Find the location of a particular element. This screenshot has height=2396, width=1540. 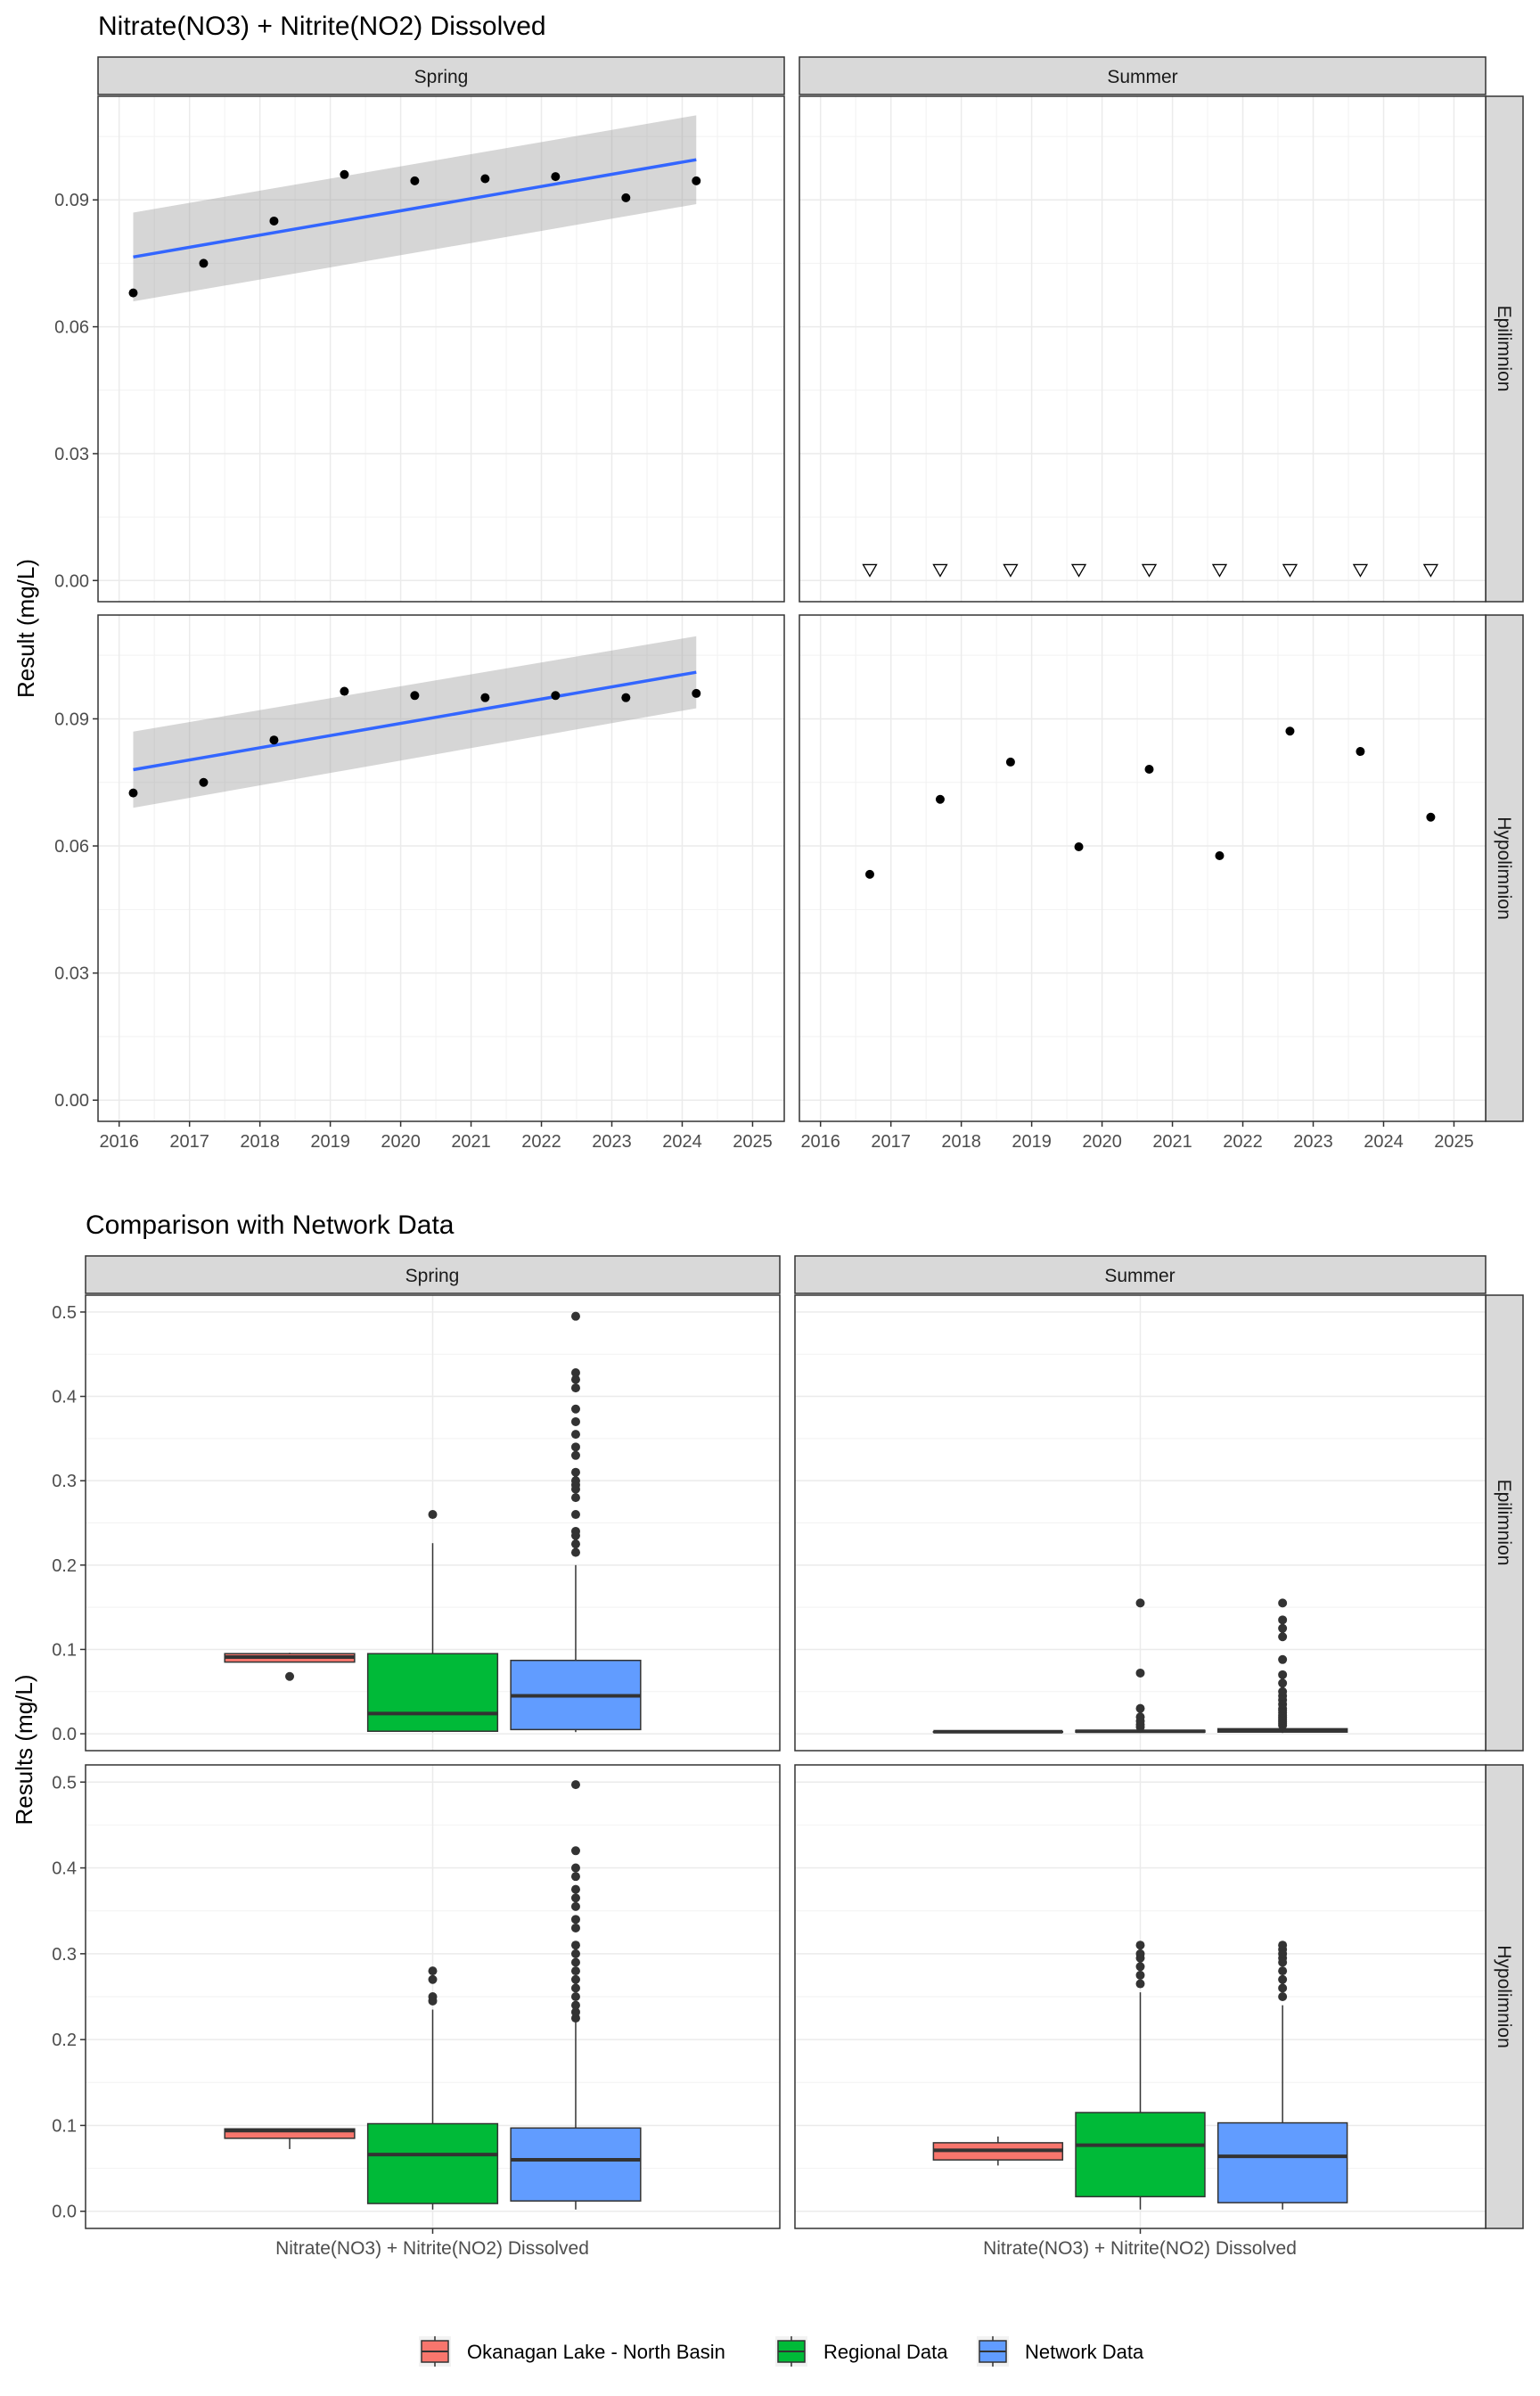

panel-summer-hypolimnion is located at coordinates (1143, 868).